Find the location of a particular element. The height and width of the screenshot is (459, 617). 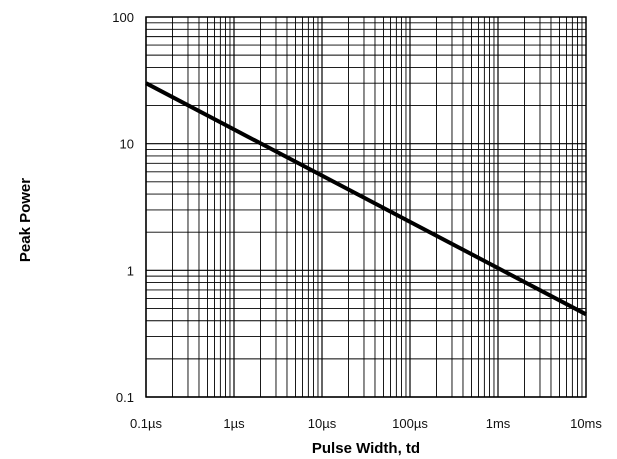

x-tick-label: 100µs is located at coordinates (410, 423).